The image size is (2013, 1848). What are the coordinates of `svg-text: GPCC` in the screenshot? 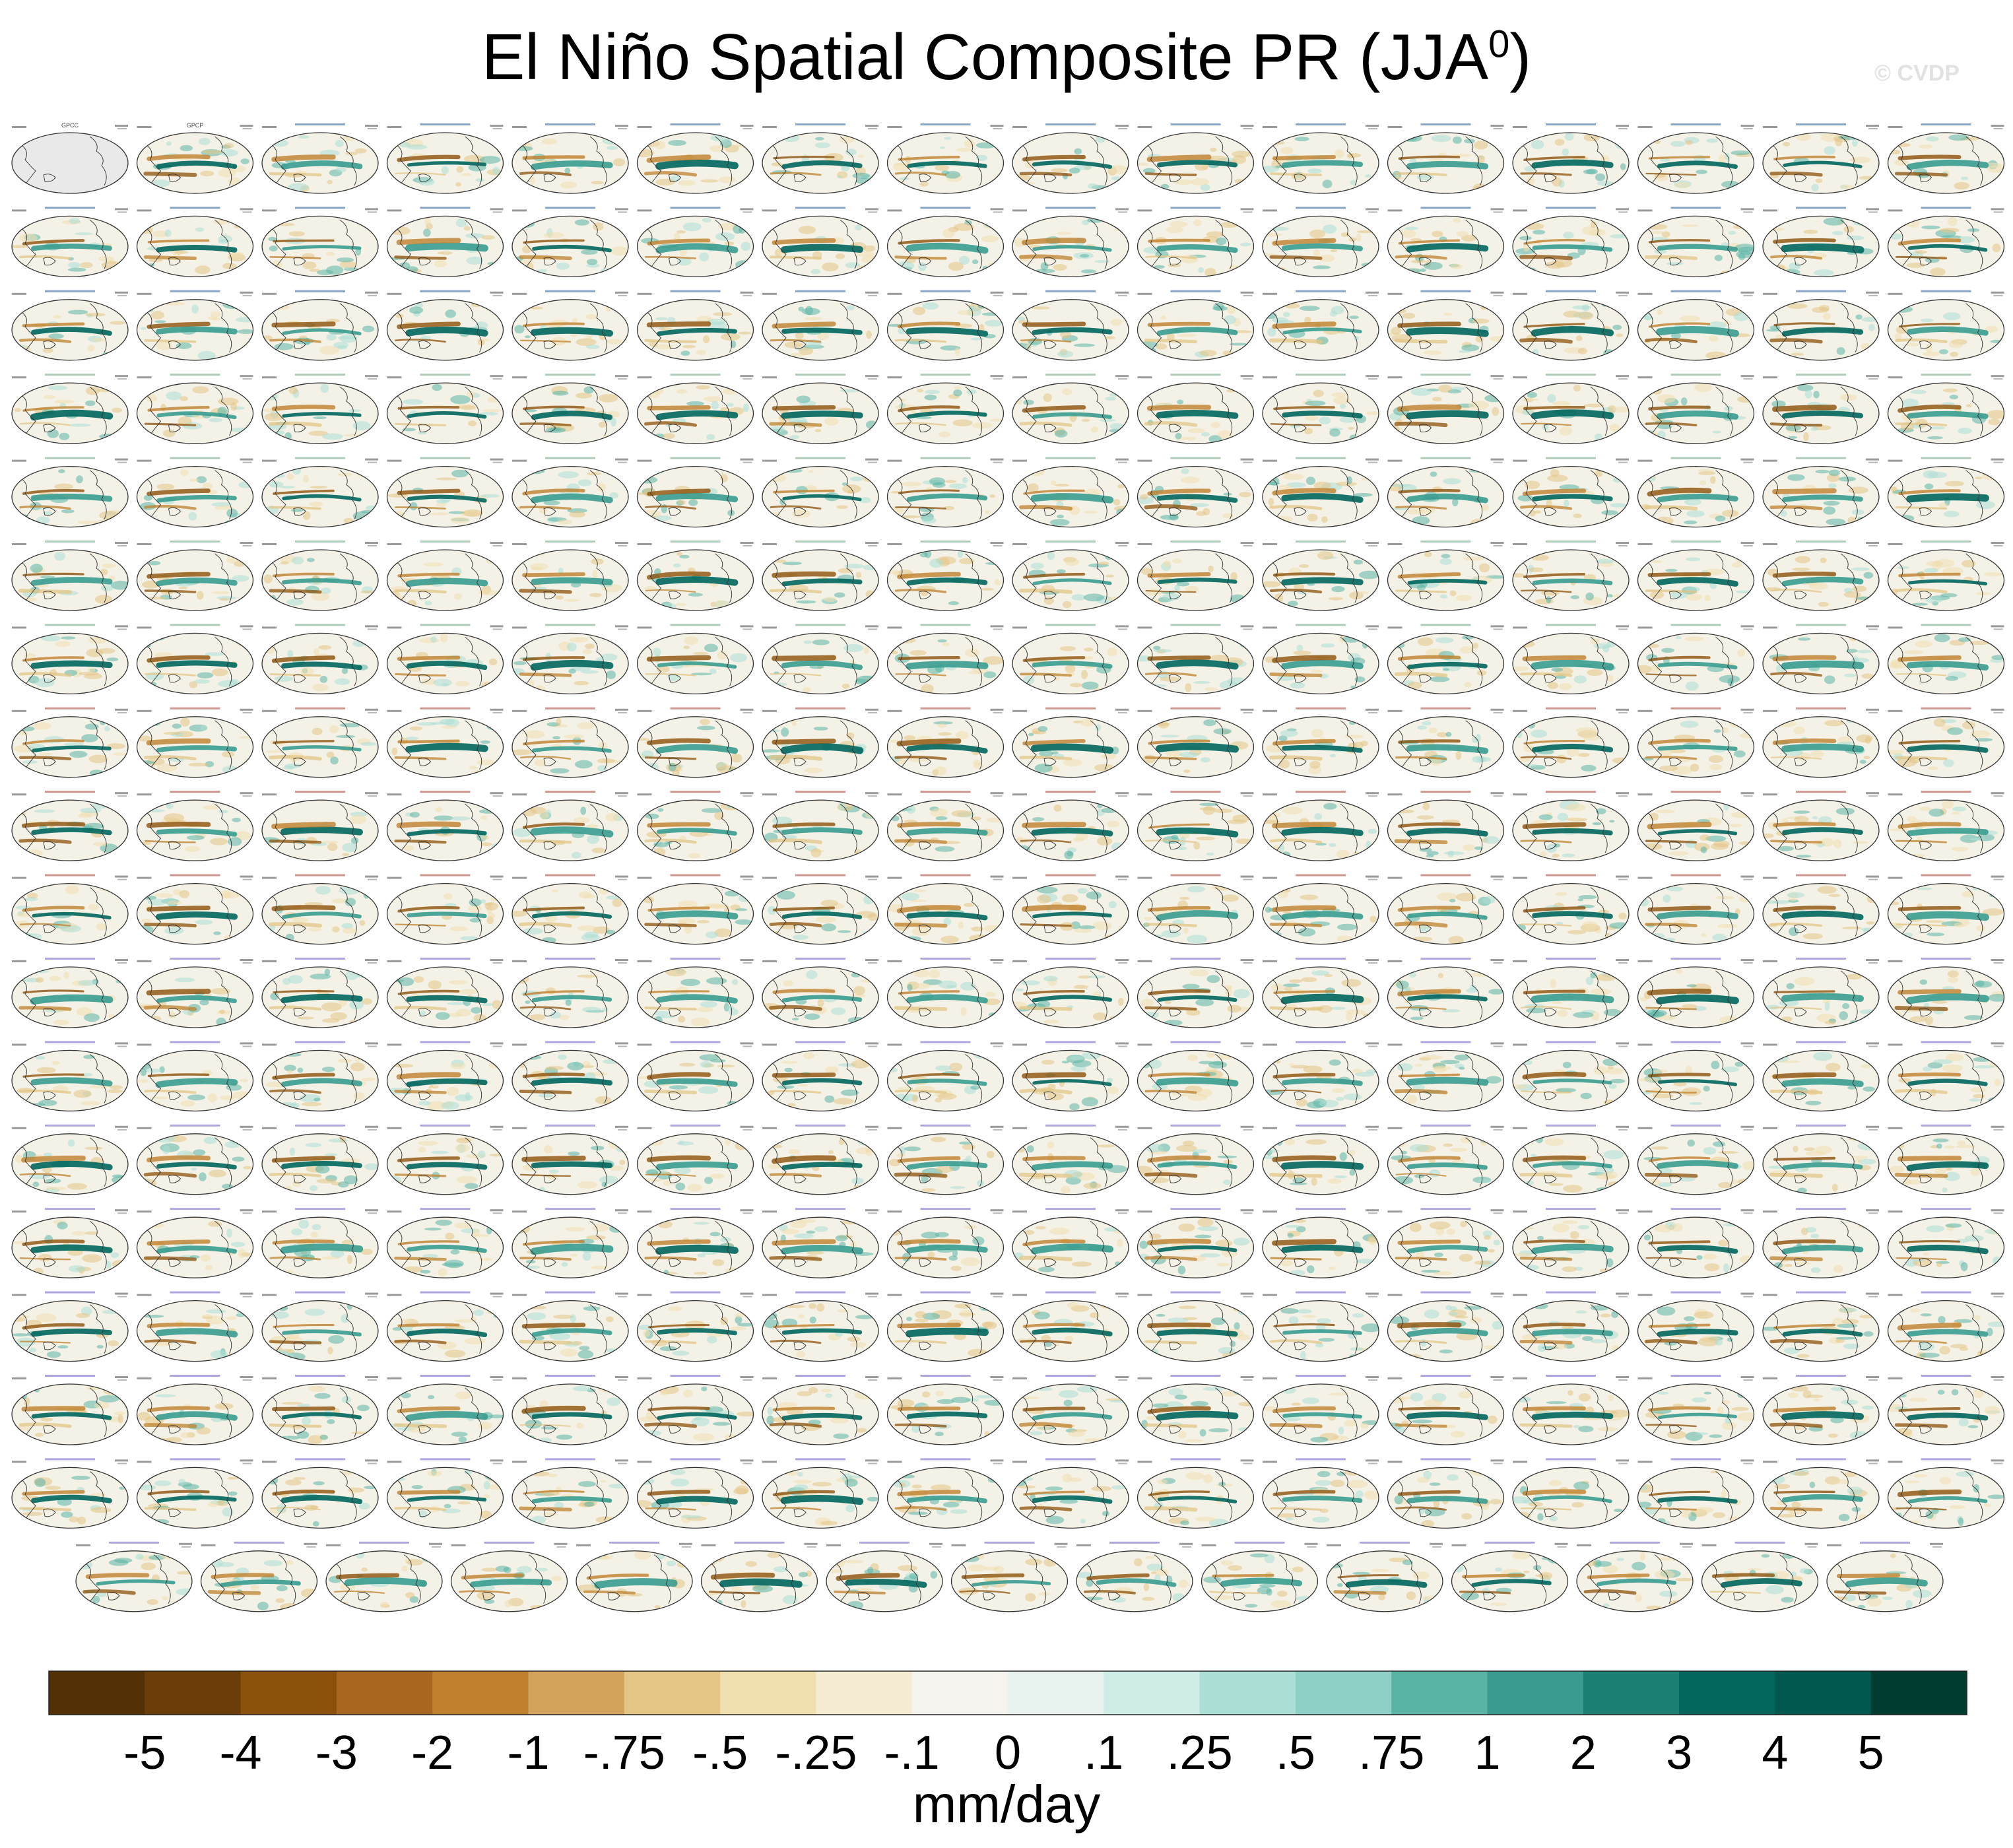 It's located at (70, 126).